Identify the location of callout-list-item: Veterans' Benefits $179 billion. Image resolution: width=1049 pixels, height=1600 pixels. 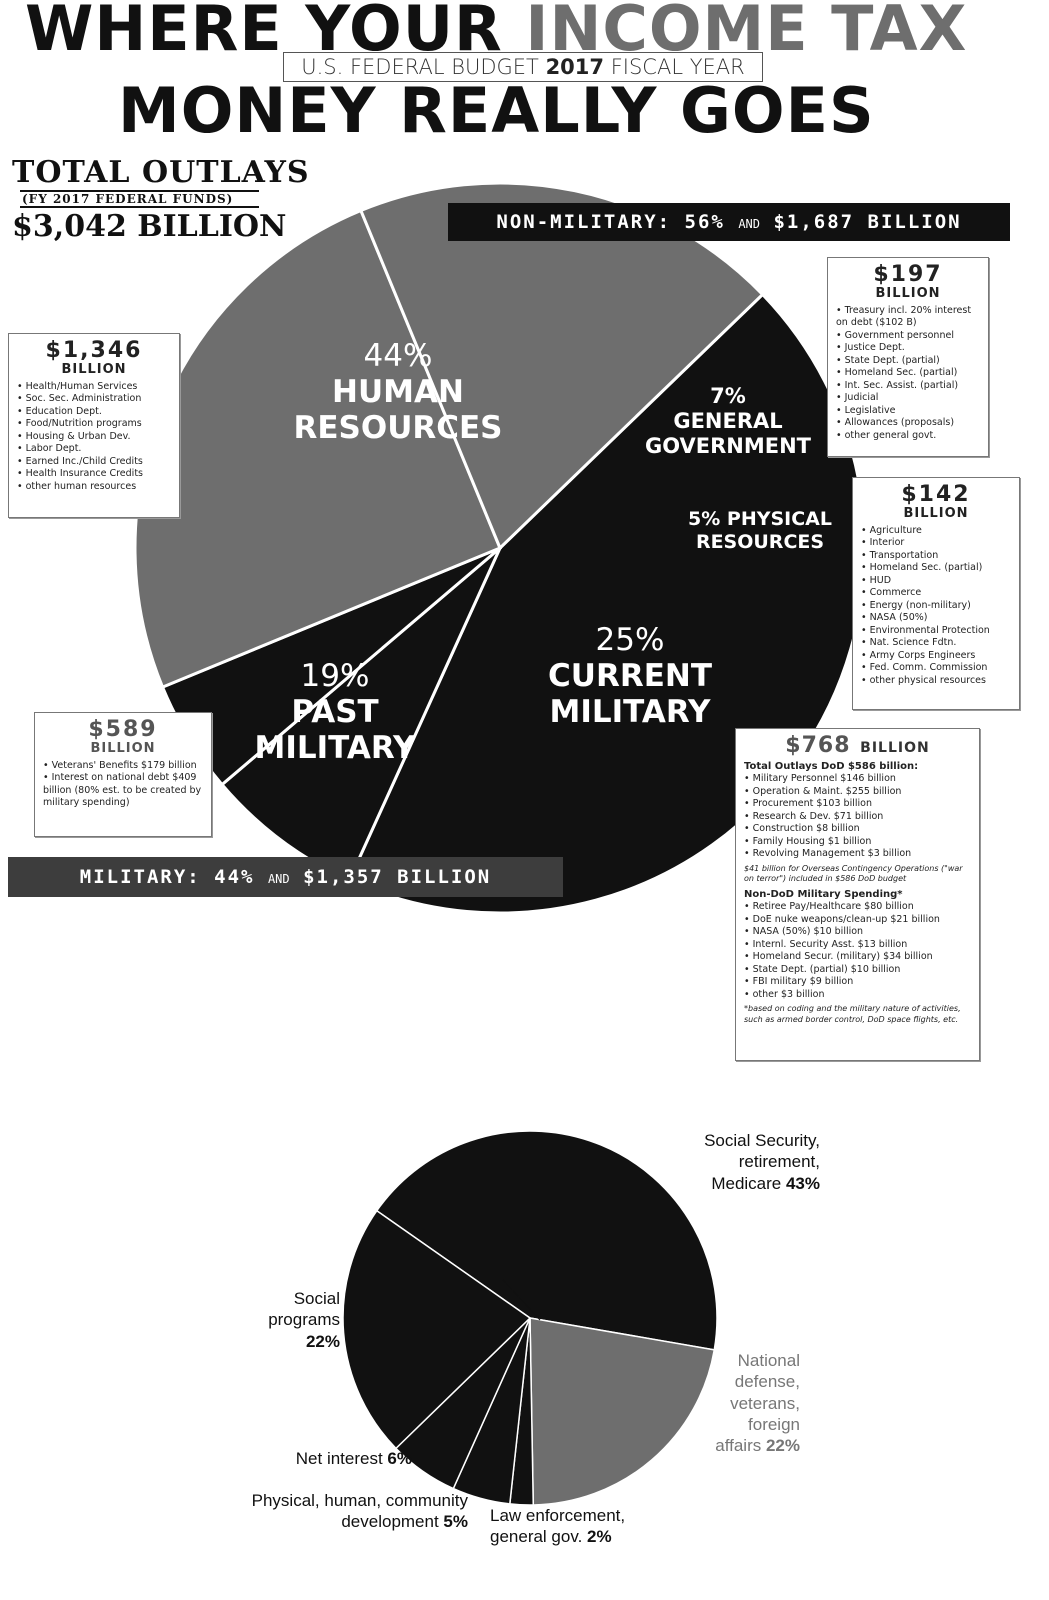
(123, 766).